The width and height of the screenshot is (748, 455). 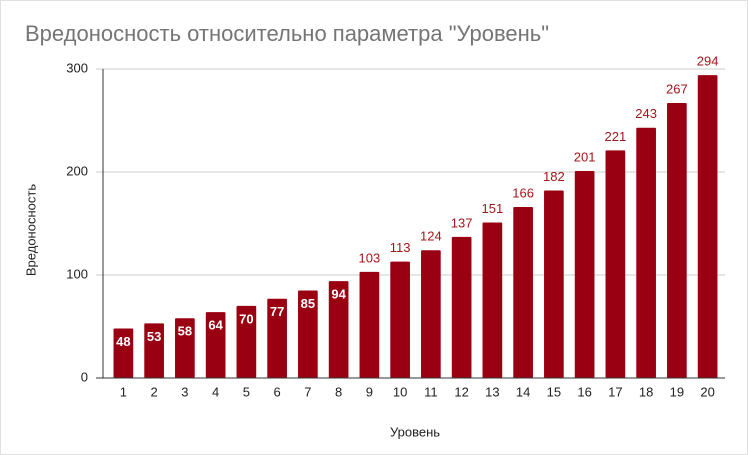 I want to click on x-tick-label: 18, so click(x=646, y=391).